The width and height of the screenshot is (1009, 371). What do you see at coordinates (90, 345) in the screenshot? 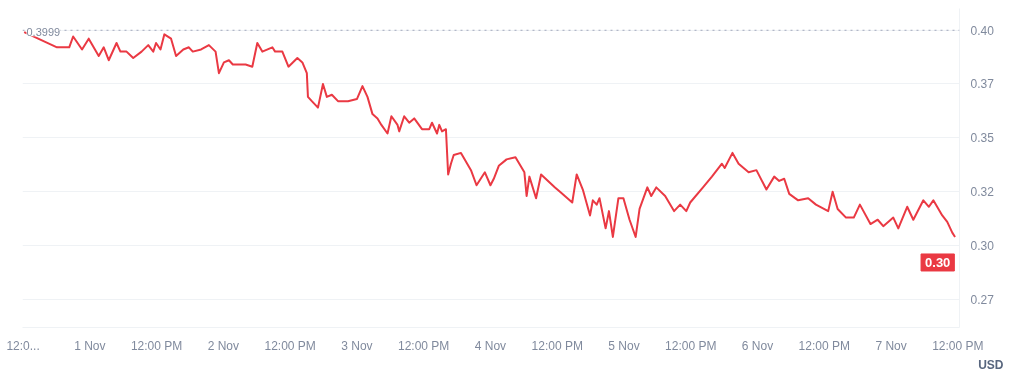
I see `x-tick-label: 1 Nov` at bounding box center [90, 345].